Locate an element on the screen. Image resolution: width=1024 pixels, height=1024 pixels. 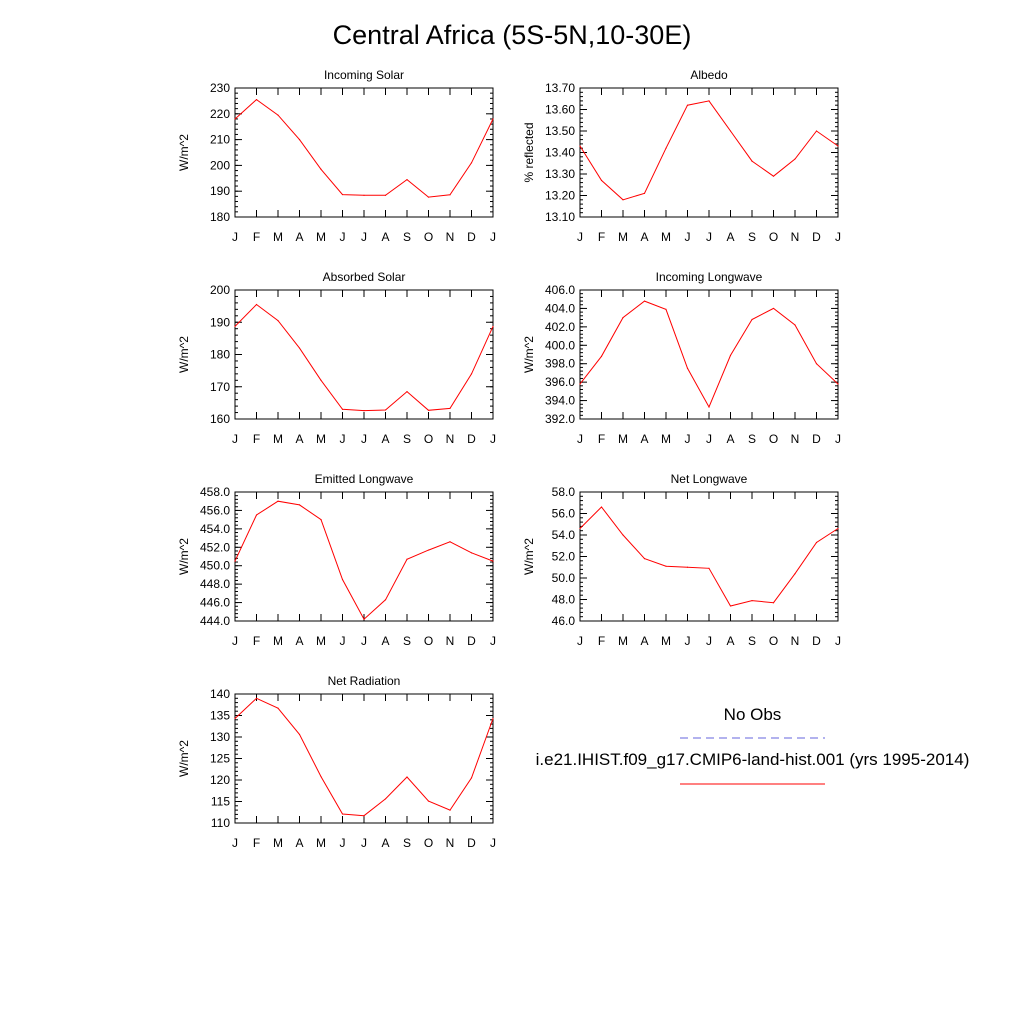
page-title: Central Africa (5S-5N,10-30E) is located at coordinates (512, 35).